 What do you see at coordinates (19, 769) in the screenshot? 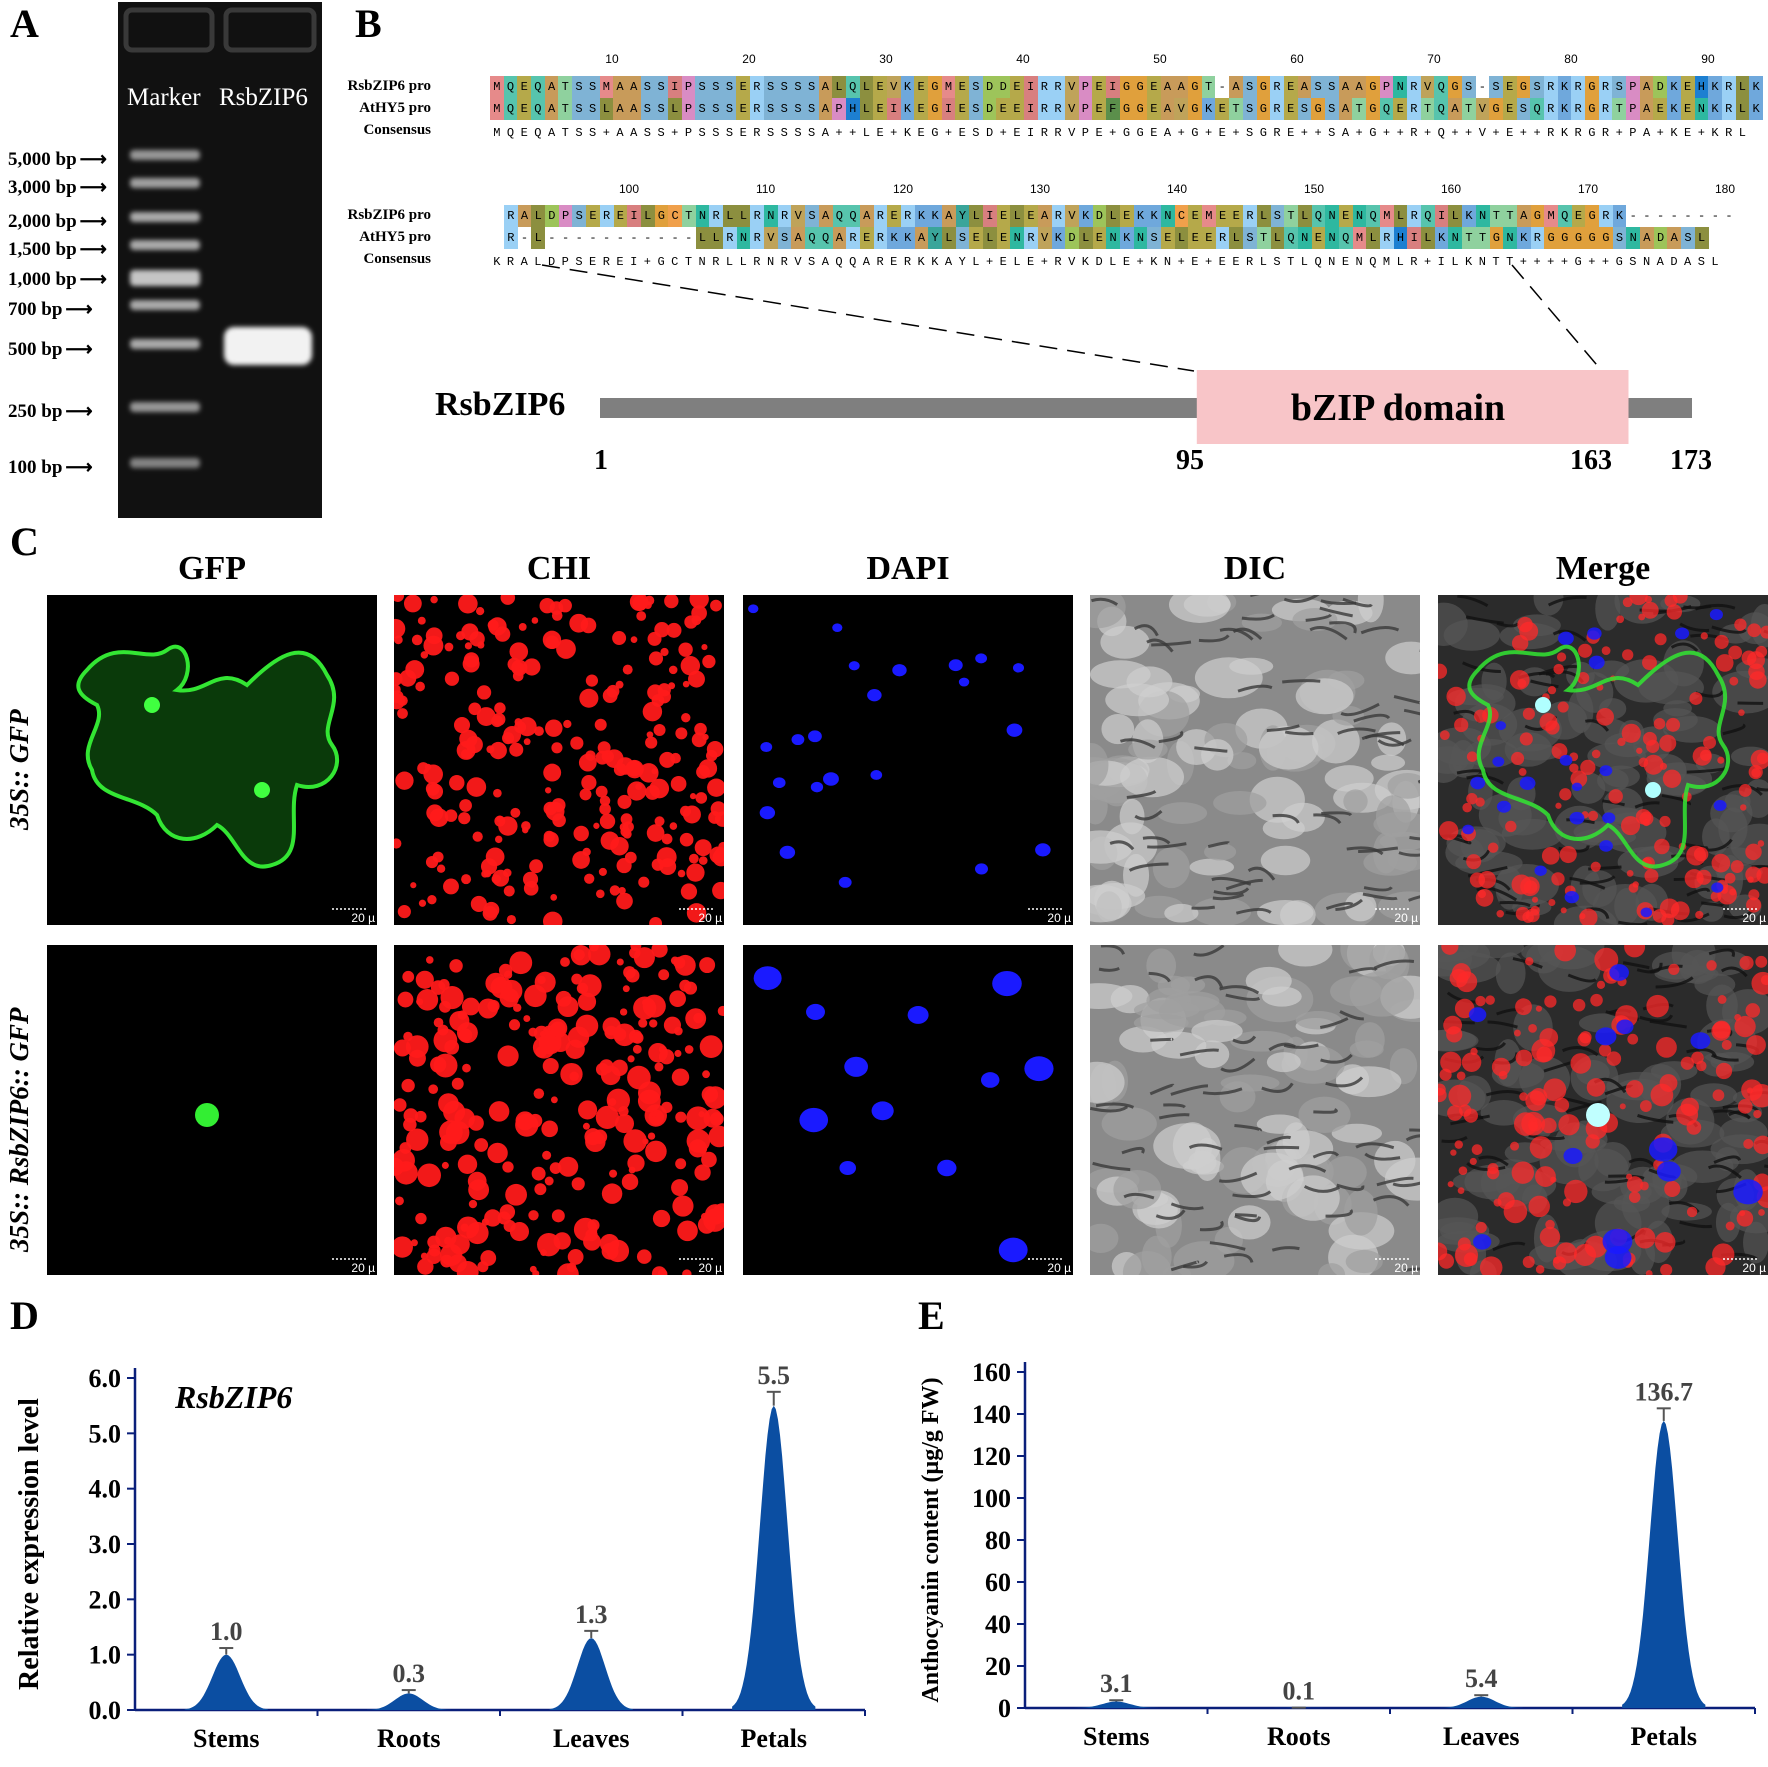
I see `row-label-gfp: 35S:: GFP` at bounding box center [19, 769].